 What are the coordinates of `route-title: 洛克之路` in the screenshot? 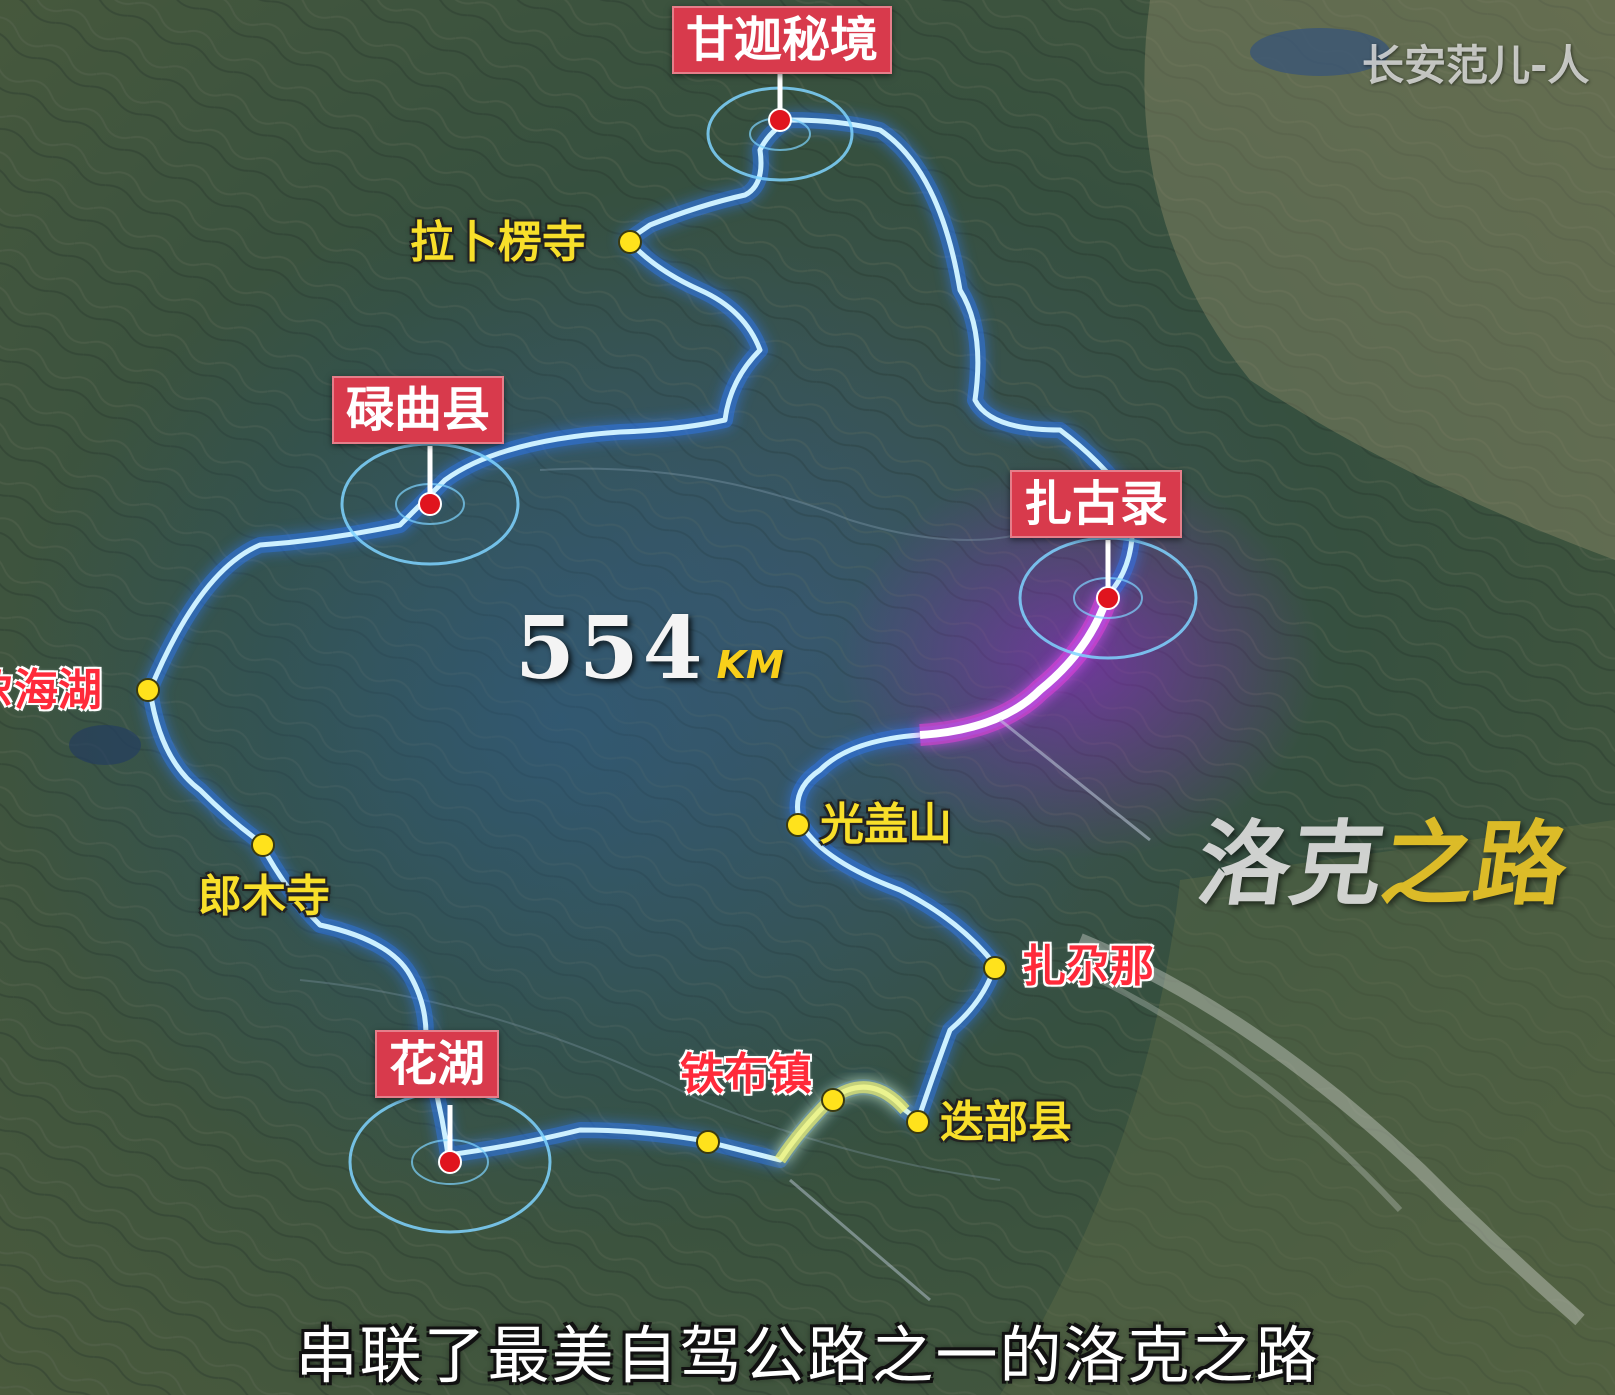 It's located at (1384, 856).